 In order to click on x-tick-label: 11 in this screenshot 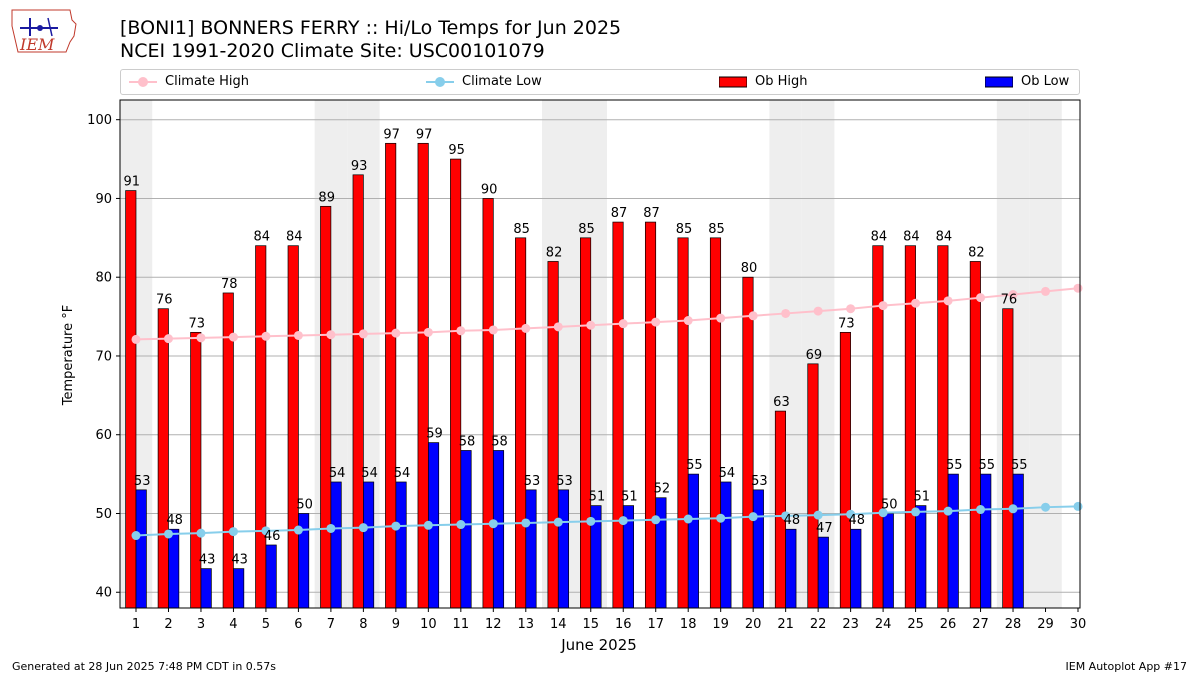, I will do `click(461, 624)`.